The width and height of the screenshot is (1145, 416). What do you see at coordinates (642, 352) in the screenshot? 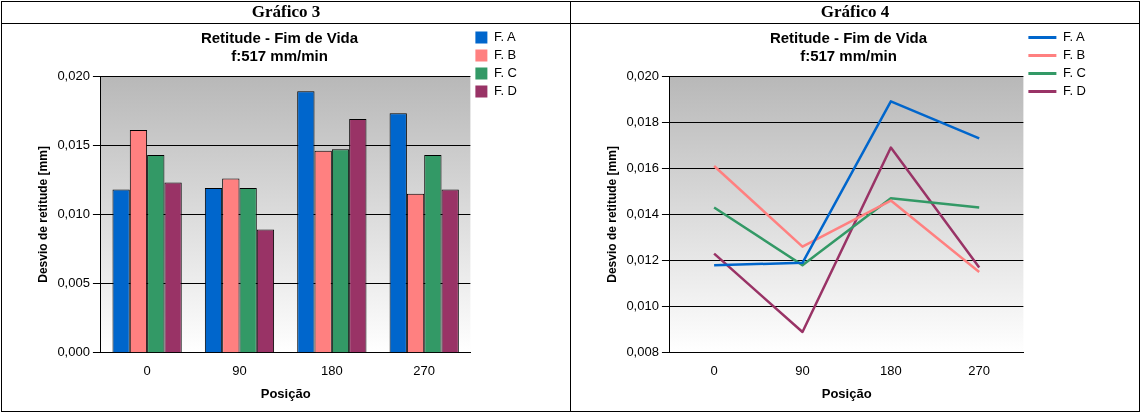
I see `y-tick-label: 0,008` at bounding box center [642, 352].